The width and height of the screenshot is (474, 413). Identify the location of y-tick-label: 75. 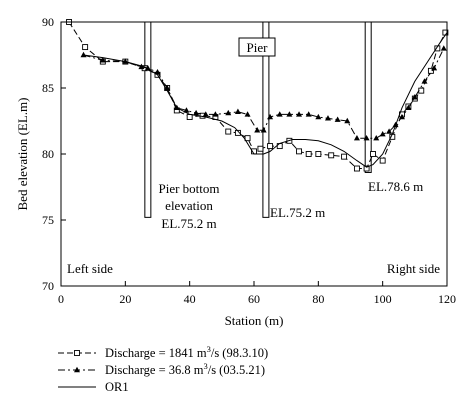
(48, 220).